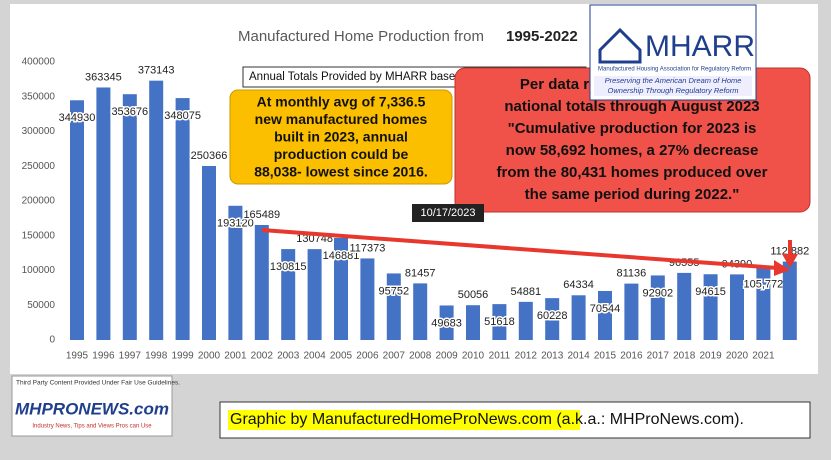  Describe the element at coordinates (77, 356) in the screenshot. I see `x-tick-label: 1995` at that location.